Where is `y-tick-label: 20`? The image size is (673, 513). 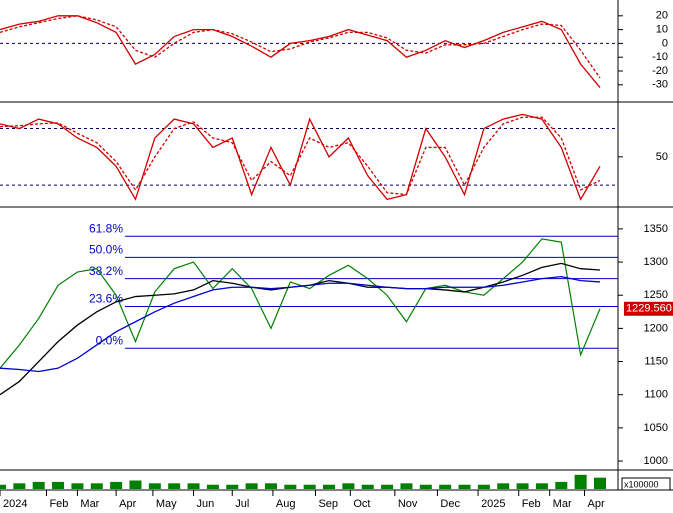
y-tick-label: 20 is located at coordinates (662, 16).